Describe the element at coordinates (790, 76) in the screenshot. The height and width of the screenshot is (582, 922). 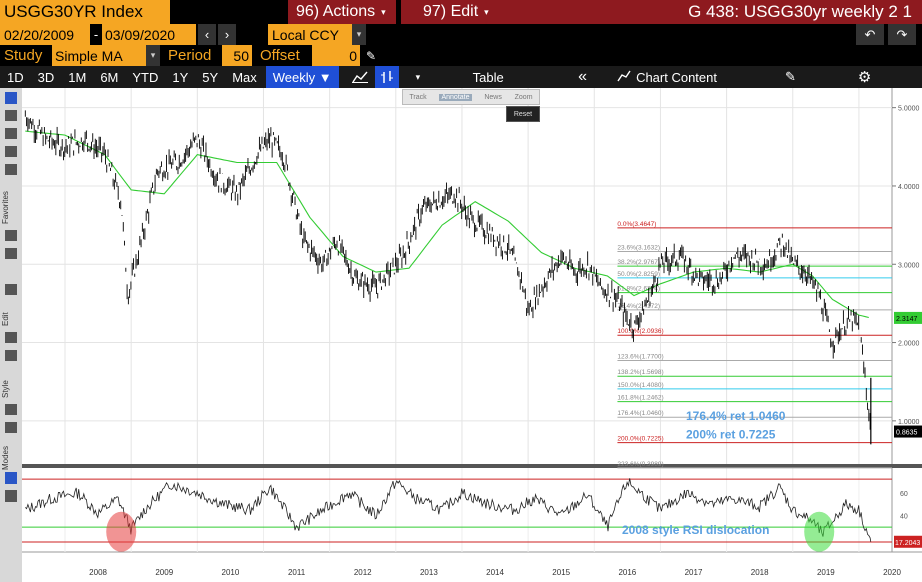
I see `edit-chart-icon: ✎` at that location.